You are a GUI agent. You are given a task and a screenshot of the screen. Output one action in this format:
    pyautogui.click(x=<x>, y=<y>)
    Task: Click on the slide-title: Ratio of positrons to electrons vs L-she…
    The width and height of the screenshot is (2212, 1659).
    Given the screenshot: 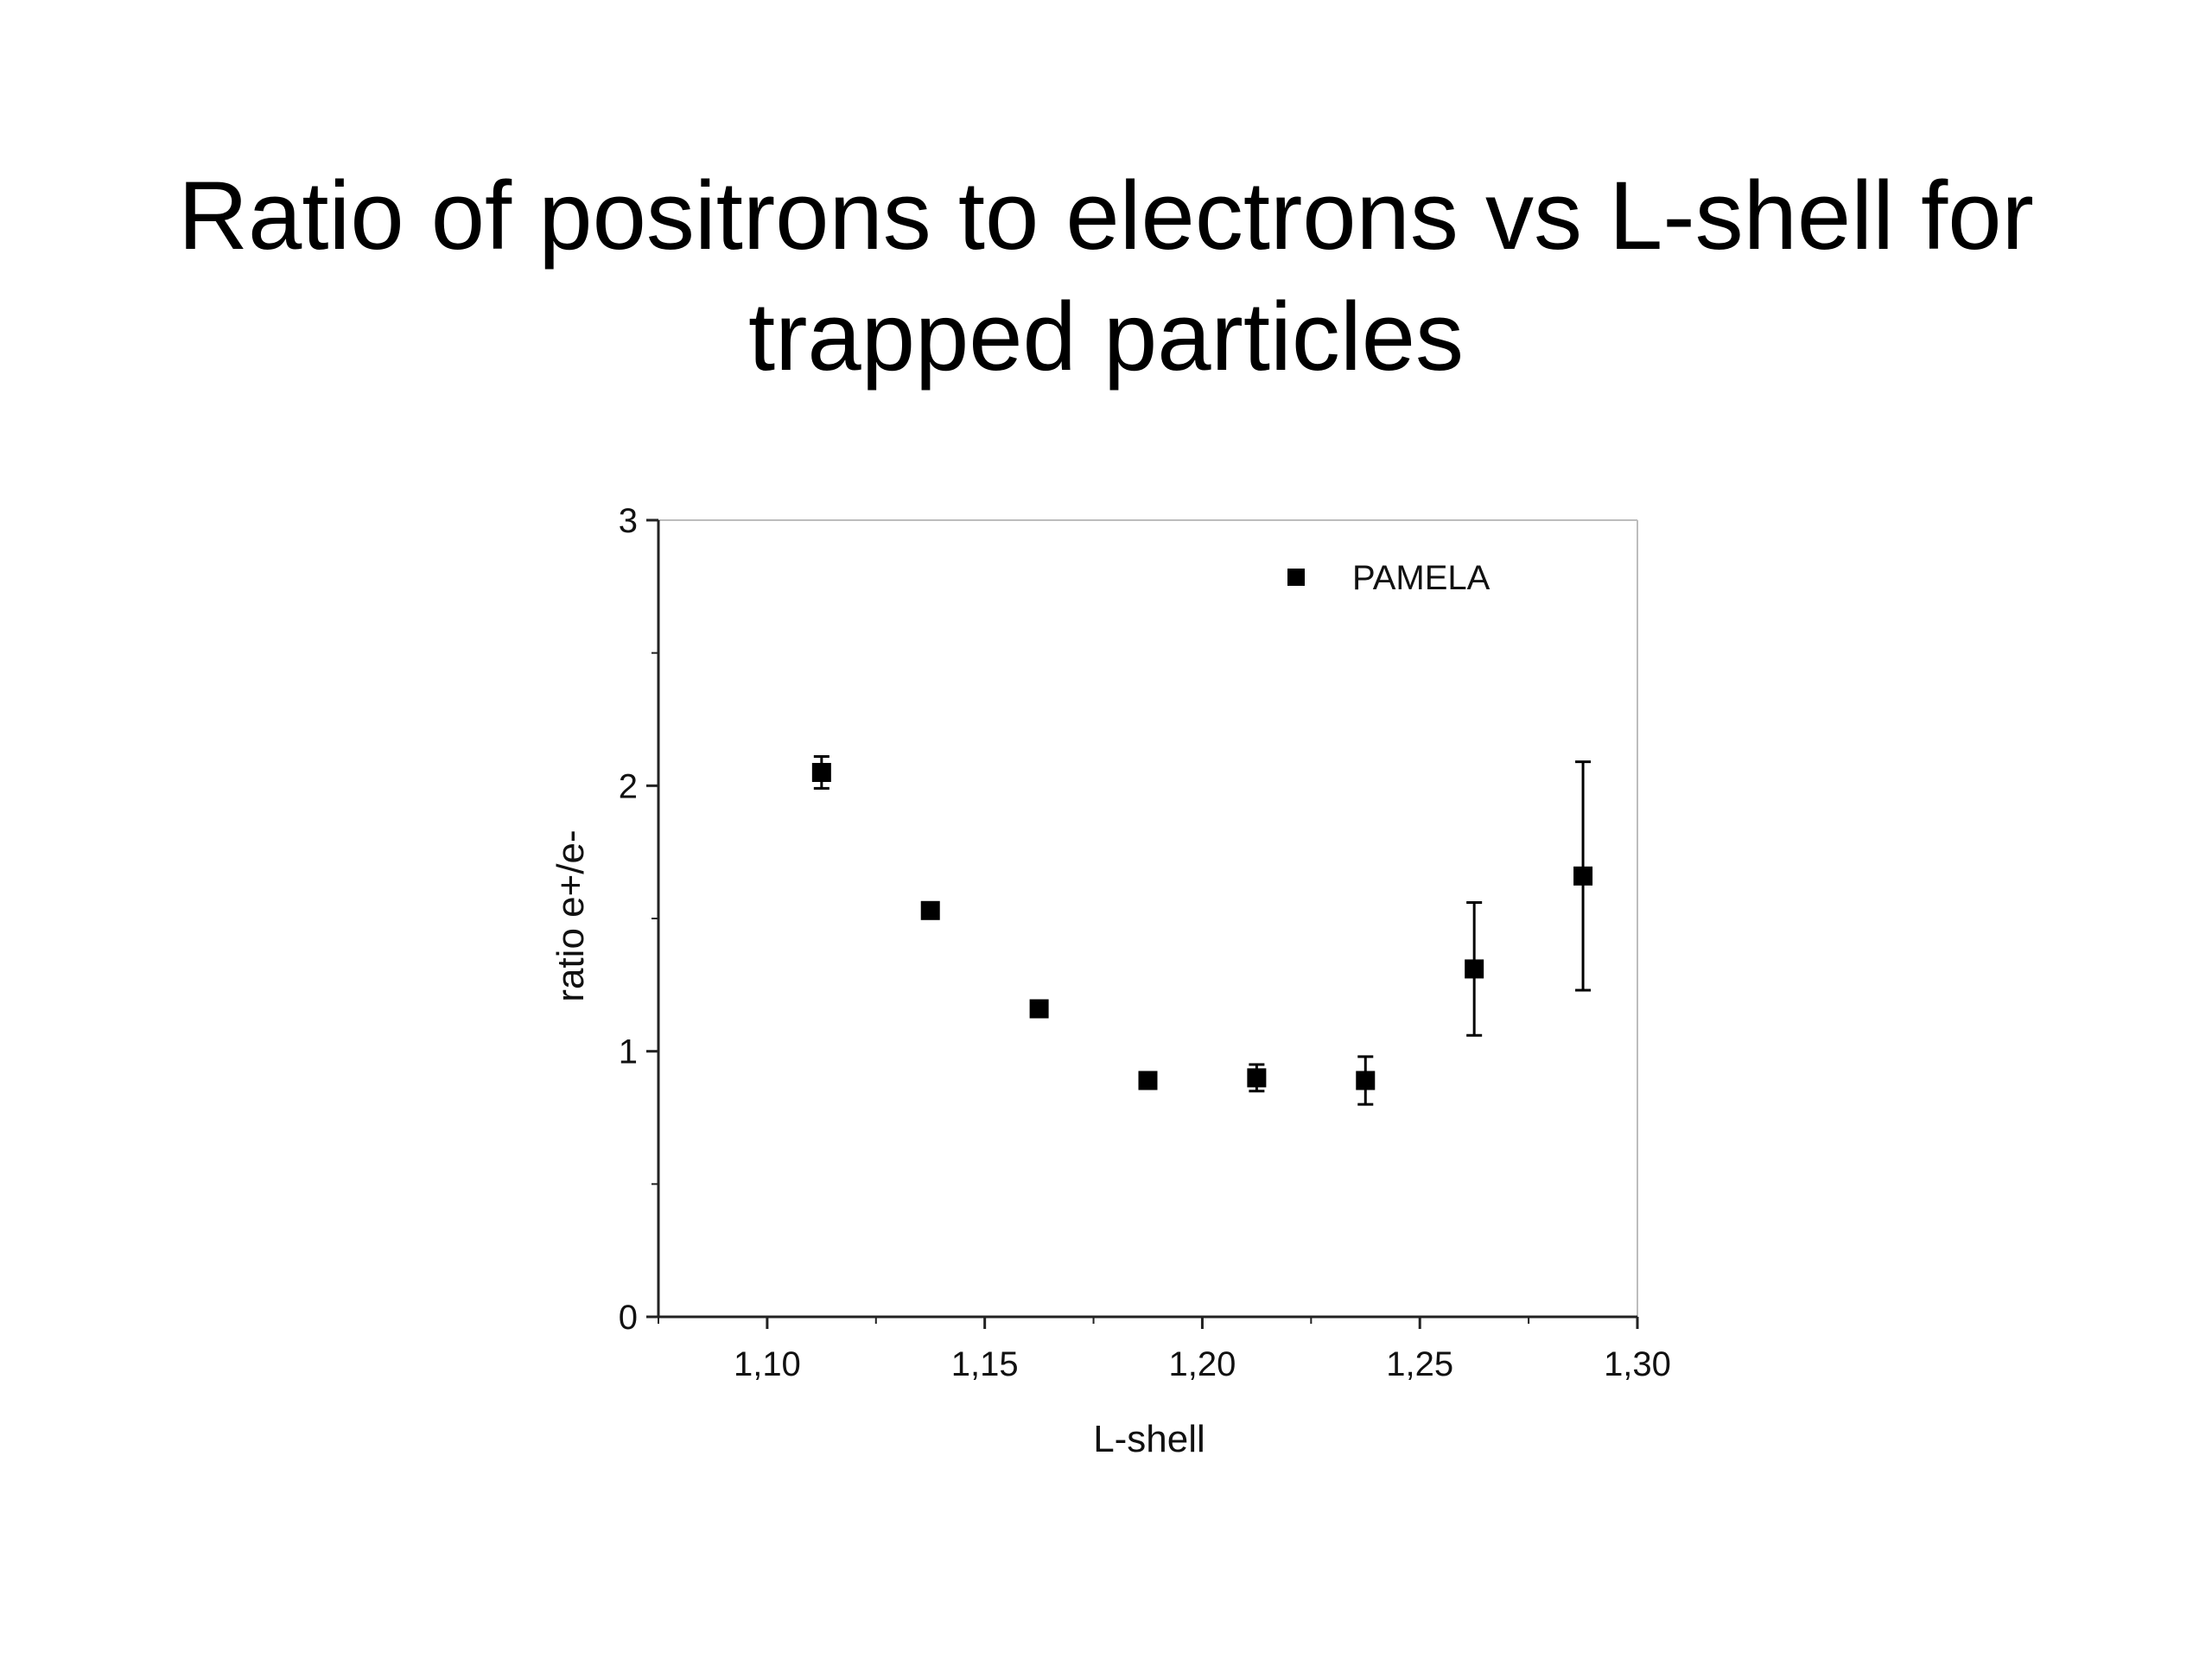 What is the action you would take?
    pyautogui.click(x=1106, y=276)
    